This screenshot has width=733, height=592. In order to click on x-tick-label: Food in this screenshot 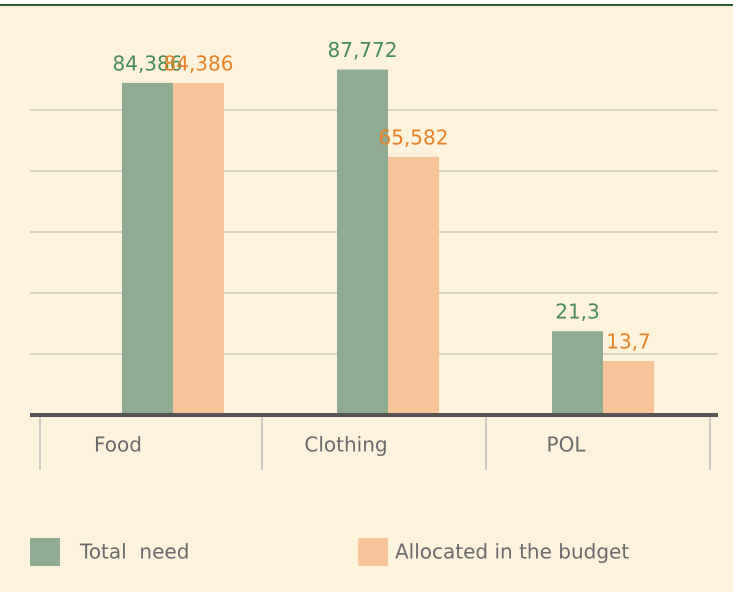, I will do `click(118, 445)`.